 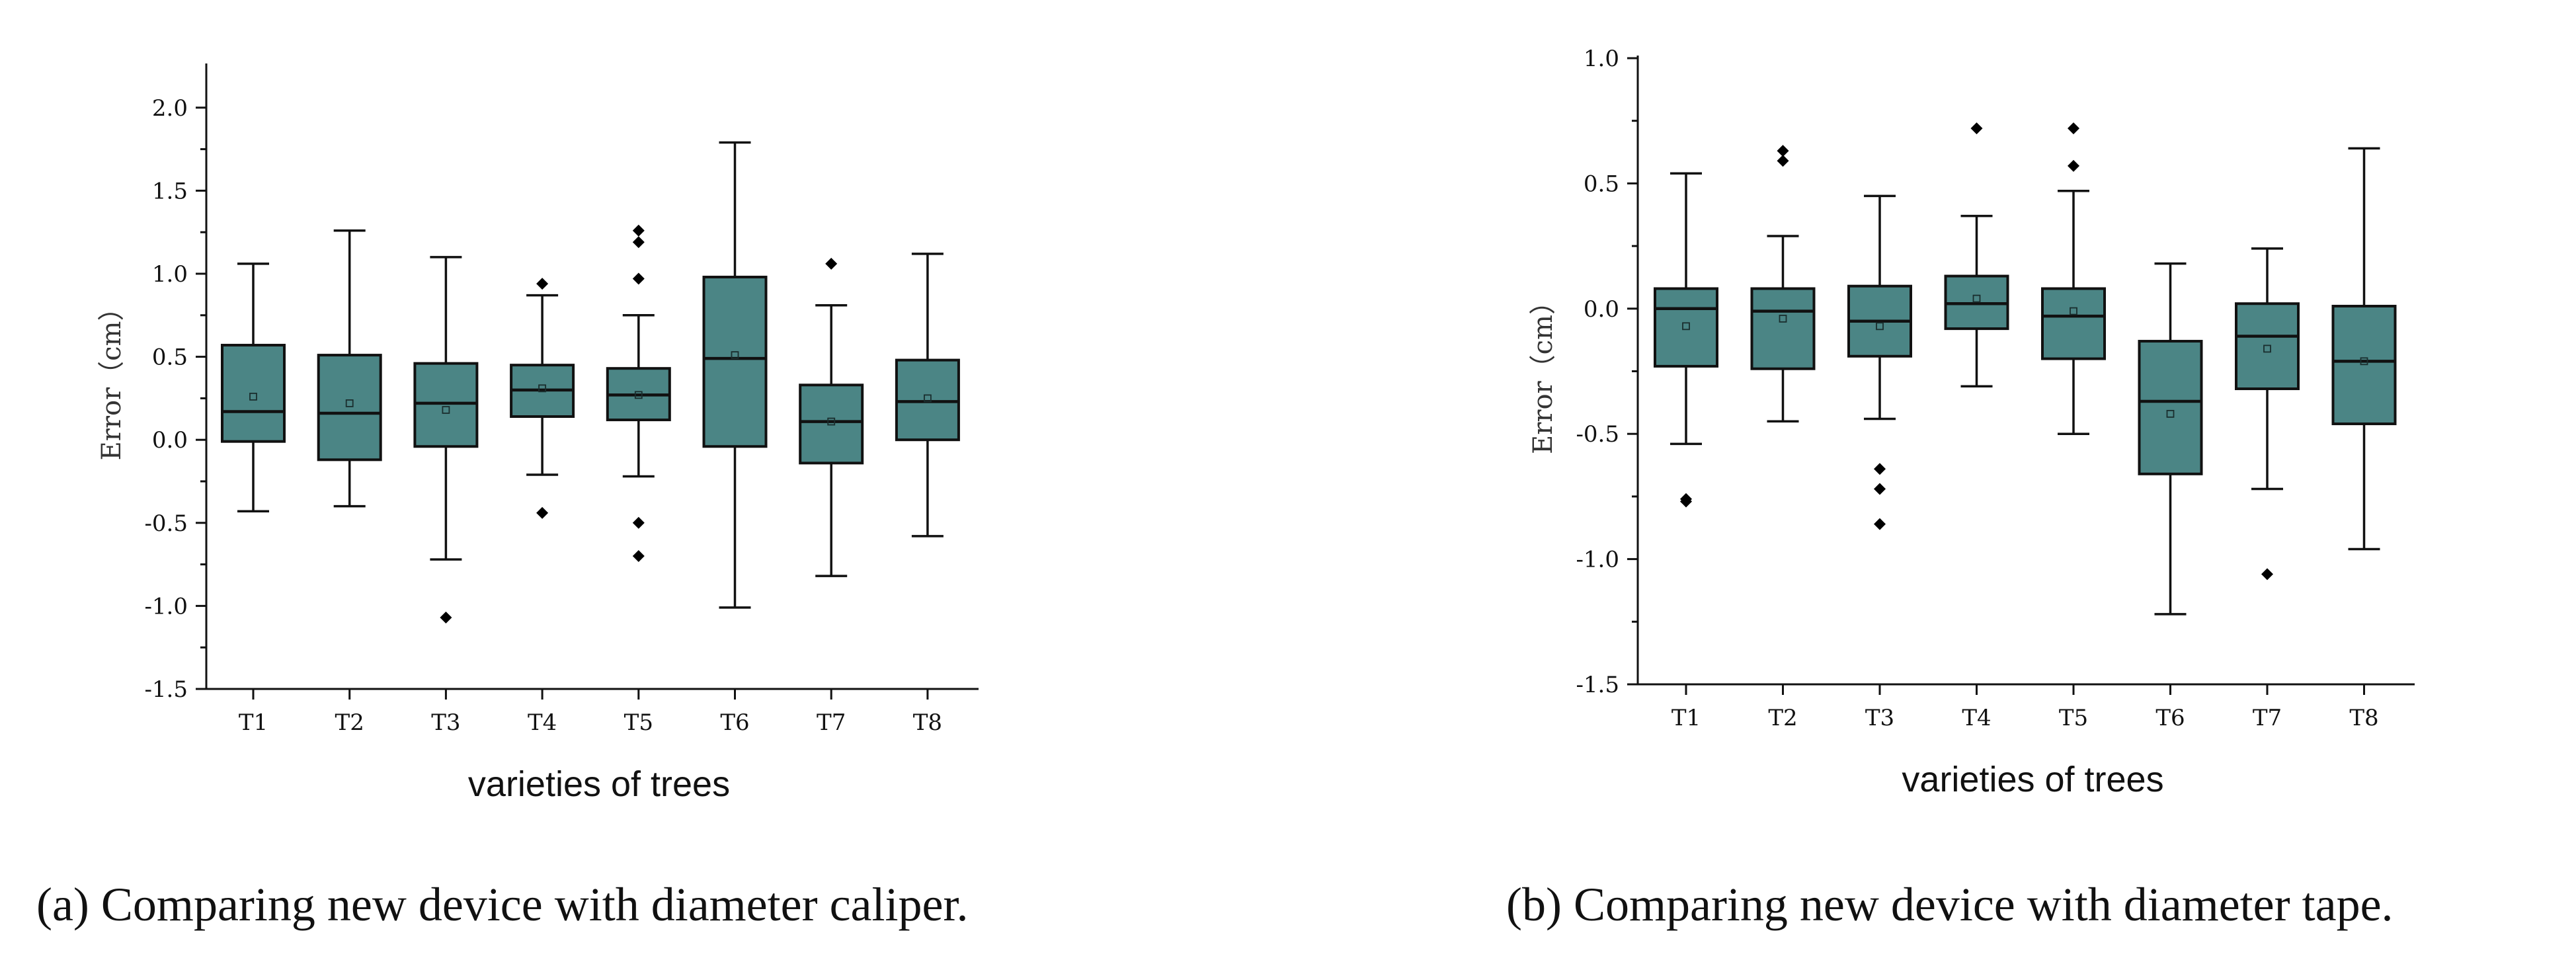 What do you see at coordinates (170, 108) in the screenshot?
I see `y-tick-label: 2.0` at bounding box center [170, 108].